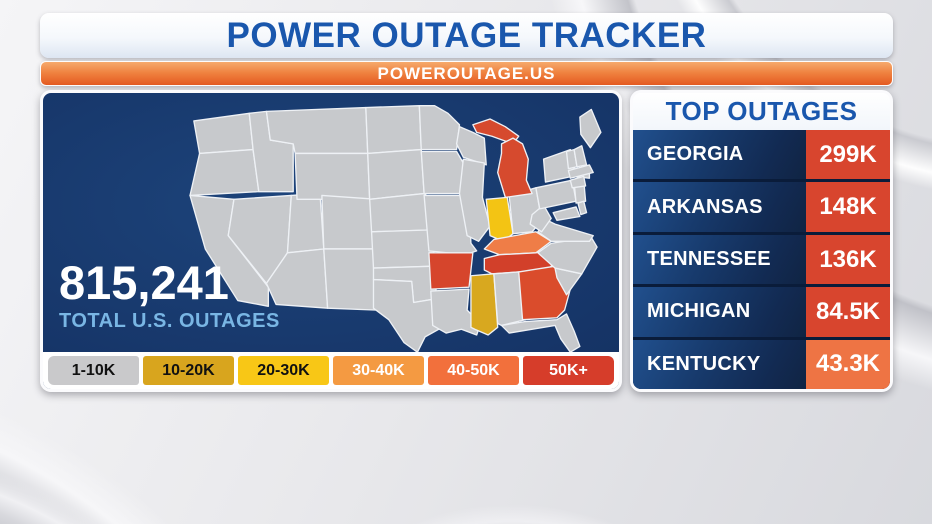 This screenshot has width=932, height=524. I want to click on state-PA, so click(556, 194).